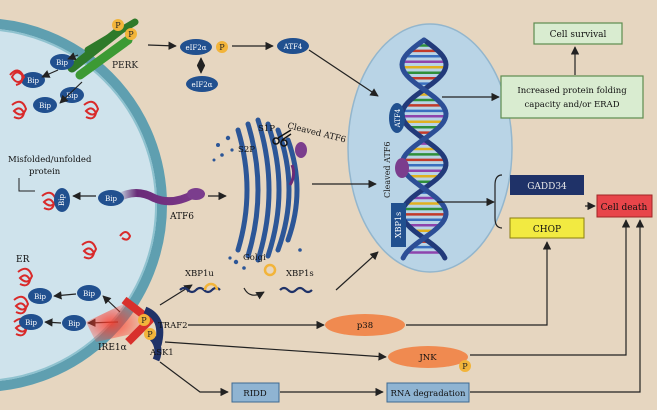  Describe the element at coordinates (45, 172) in the screenshot. I see `svg-text: protein` at that location.